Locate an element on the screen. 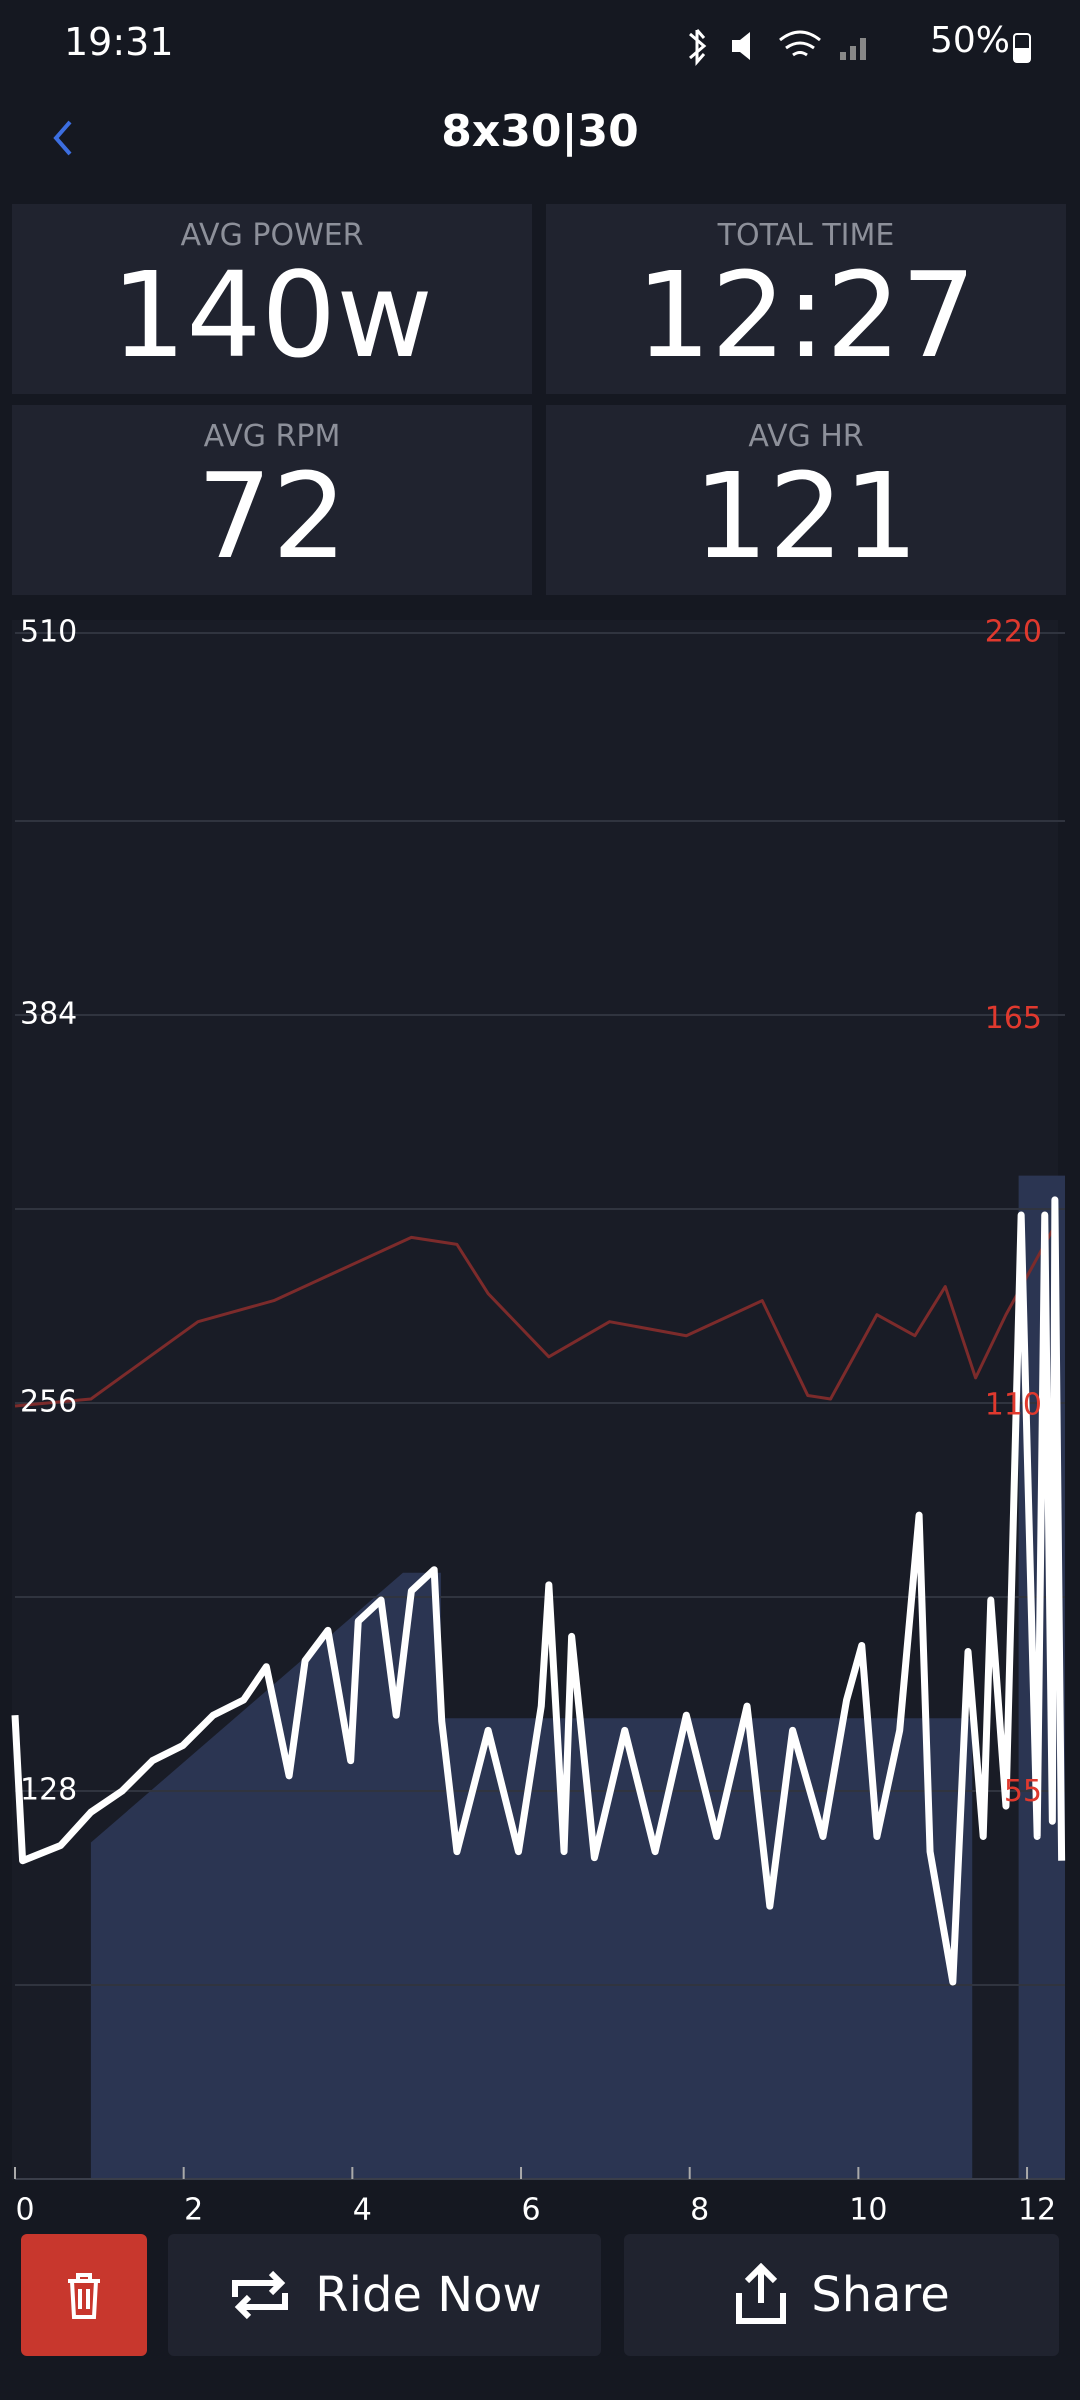 This screenshot has height=2400, width=1080. stat-card: AVG RPM 72 is located at coordinates (272, 500).